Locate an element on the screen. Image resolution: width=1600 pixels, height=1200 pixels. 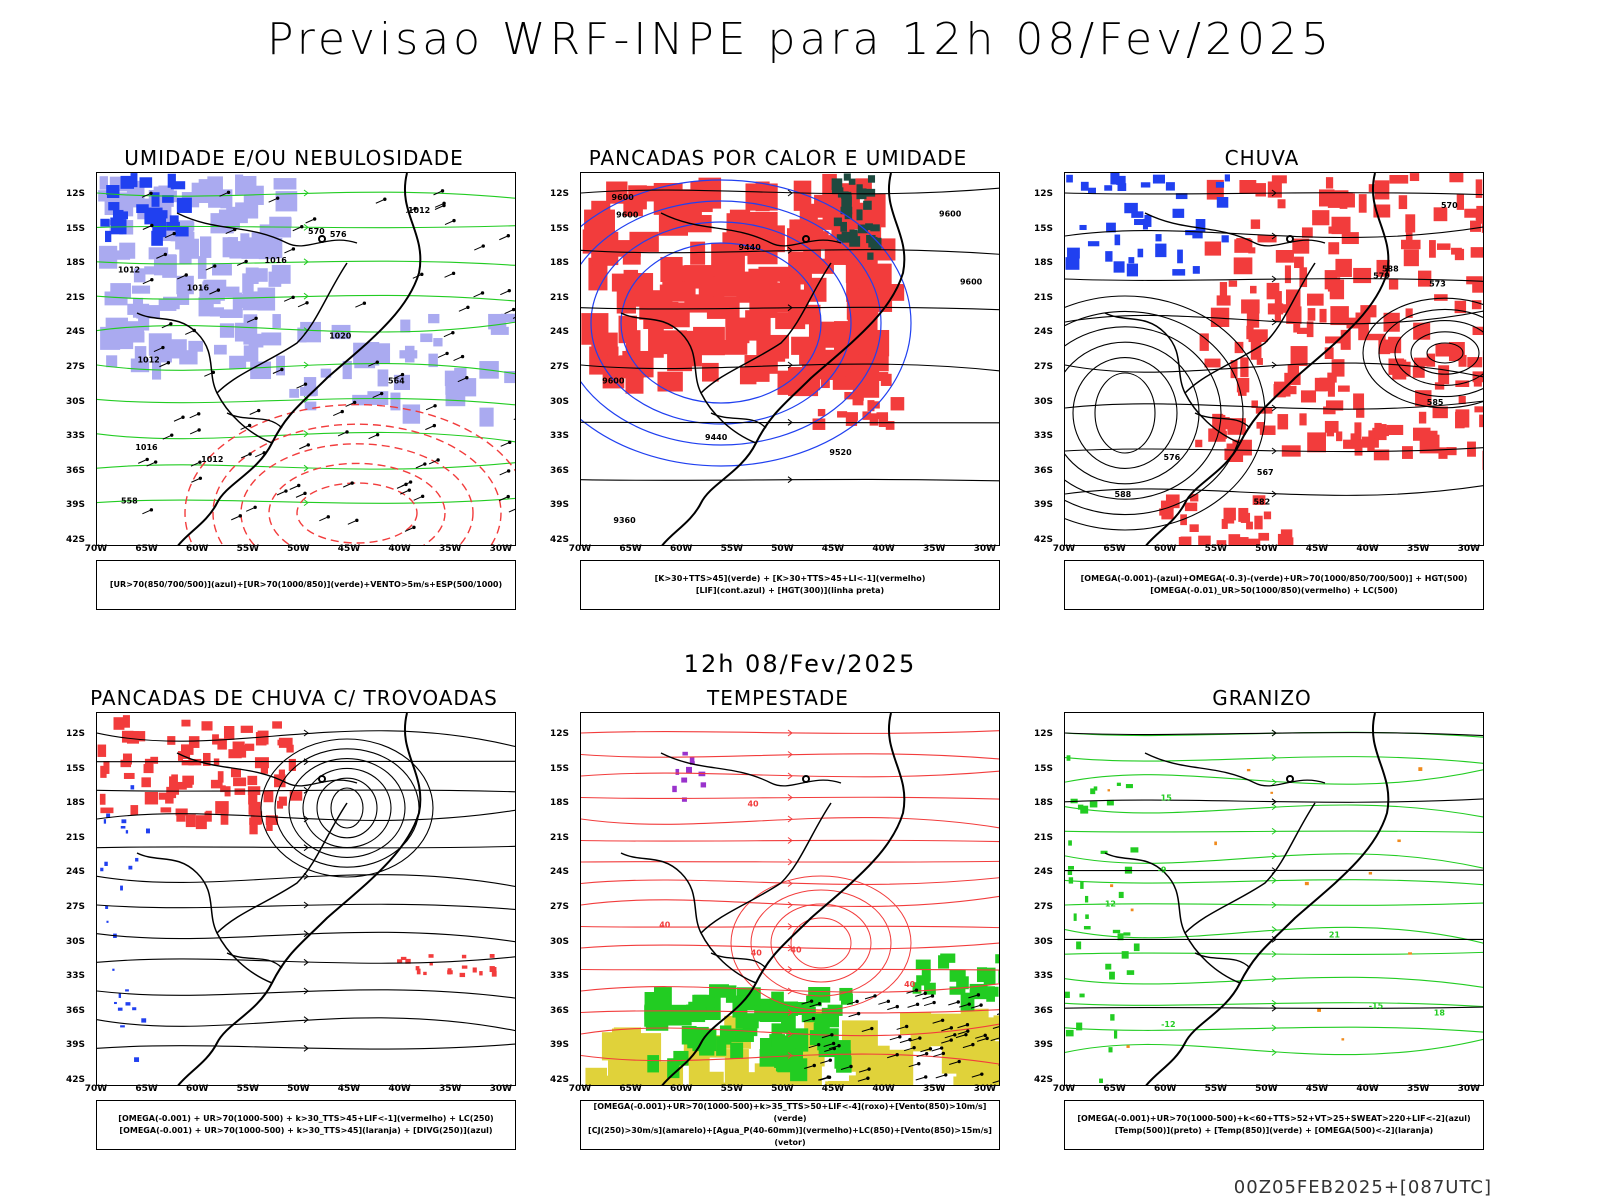
contour-label: 573 is located at coordinates (1437, 284).